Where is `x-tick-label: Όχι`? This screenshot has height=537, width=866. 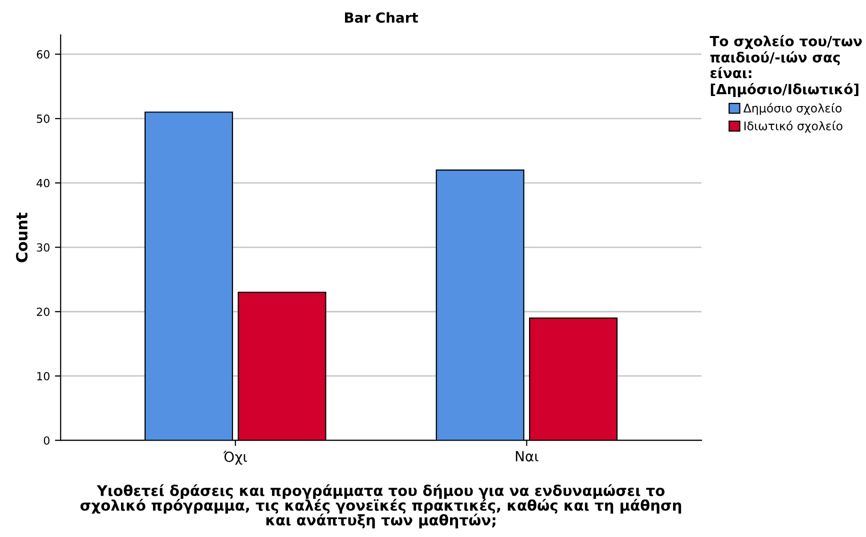
x-tick-label: Όχι is located at coordinates (235, 457).